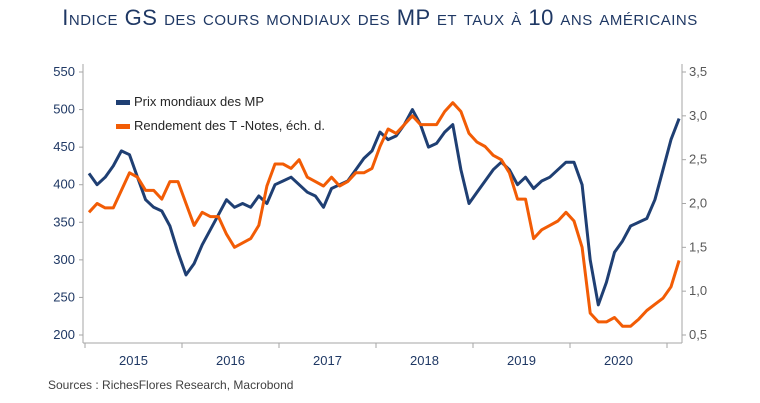 The height and width of the screenshot is (403, 760). Describe the element at coordinates (698, 159) in the screenshot. I see `right-tick-label: 2,5` at that location.